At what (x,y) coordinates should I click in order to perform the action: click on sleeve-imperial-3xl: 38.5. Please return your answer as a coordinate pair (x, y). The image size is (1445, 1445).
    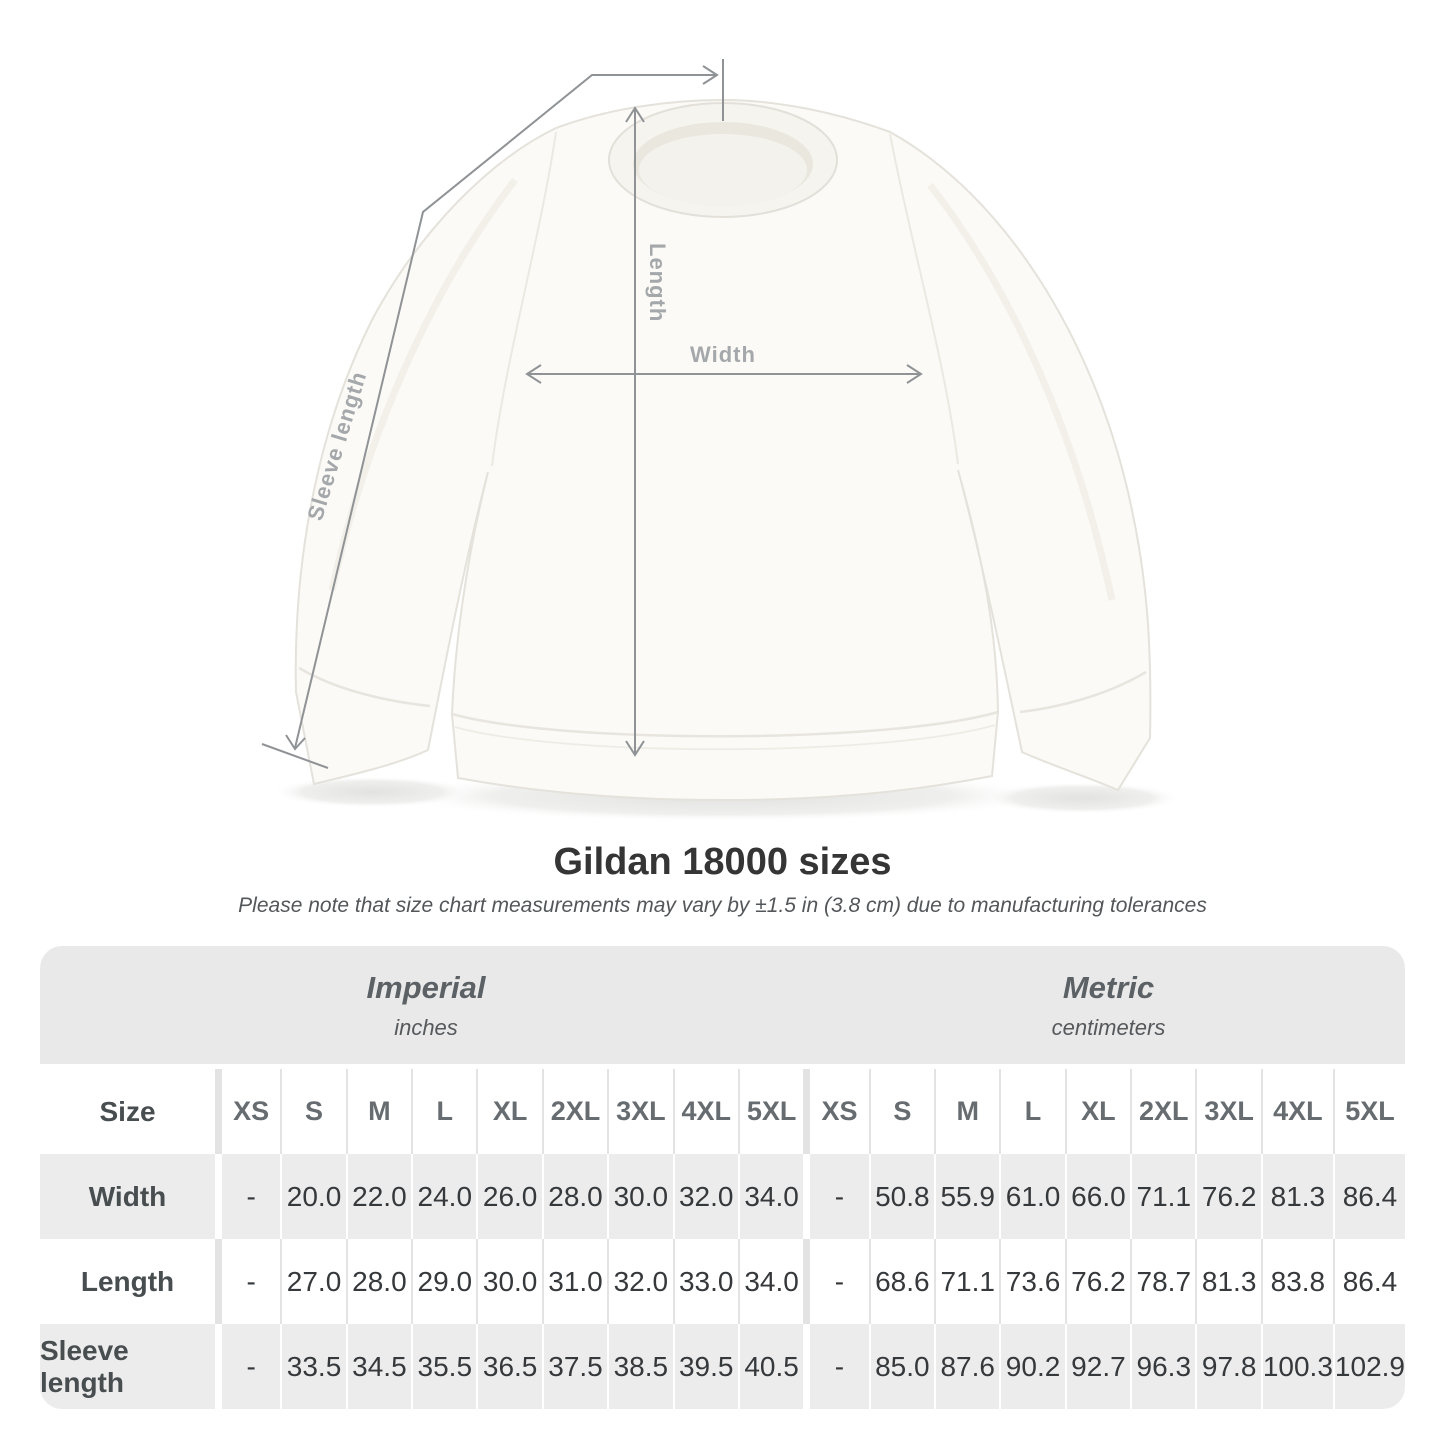
    Looking at the image, I should click on (640, 1366).